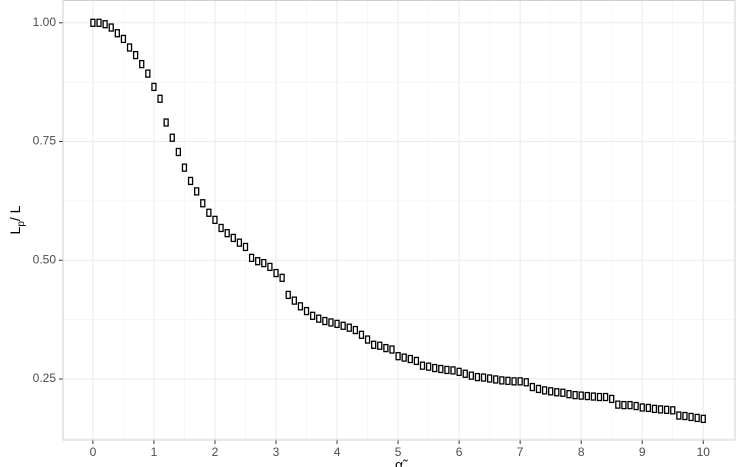 The width and height of the screenshot is (738, 467). What do you see at coordinates (154, 452) in the screenshot?
I see `x-tick-label: 1` at bounding box center [154, 452].